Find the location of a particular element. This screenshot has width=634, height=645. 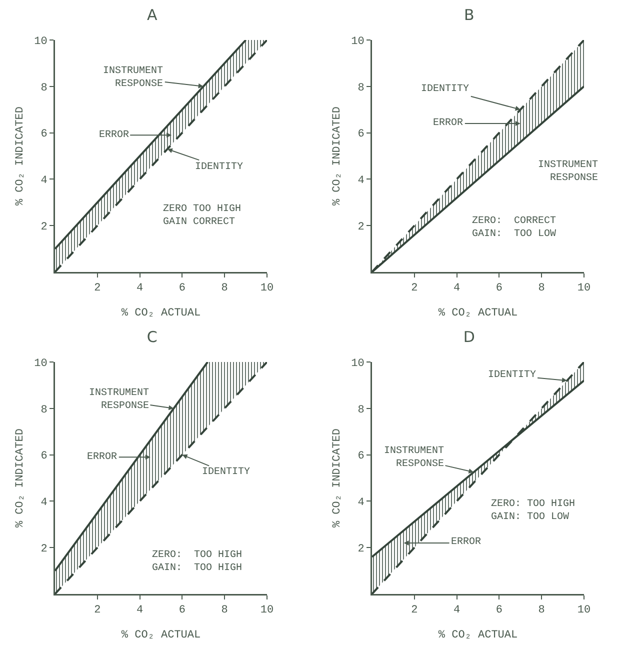

annotation: ZERO: CORRECT GAIN: TOO LOW is located at coordinates (514, 228).